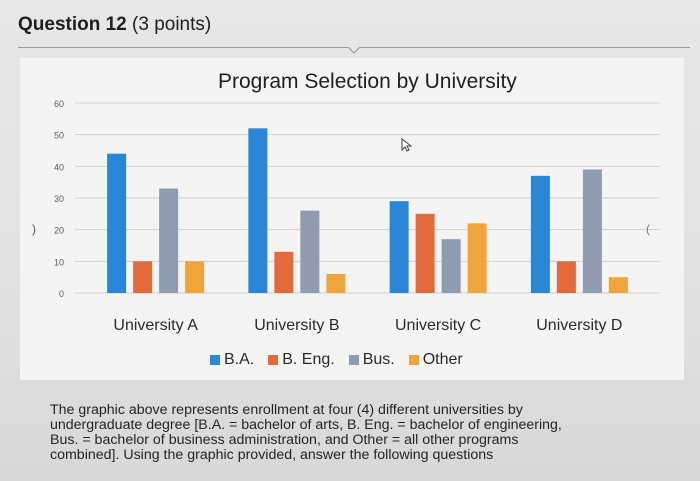  What do you see at coordinates (308, 359) in the screenshot?
I see `legend-label: B. Eng.` at bounding box center [308, 359].